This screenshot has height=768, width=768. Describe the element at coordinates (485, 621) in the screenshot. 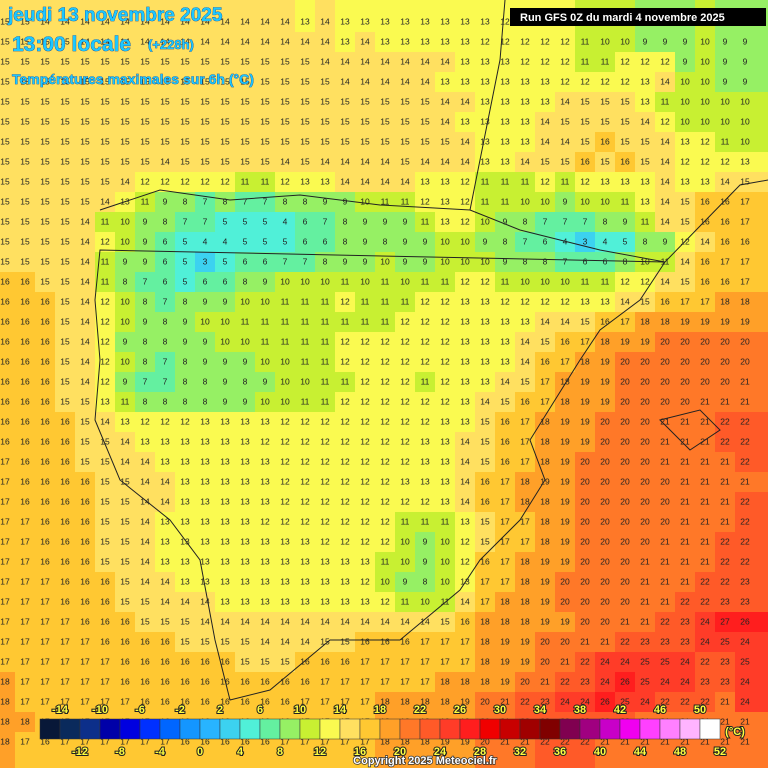

I see `temperature-value: 18` at that location.